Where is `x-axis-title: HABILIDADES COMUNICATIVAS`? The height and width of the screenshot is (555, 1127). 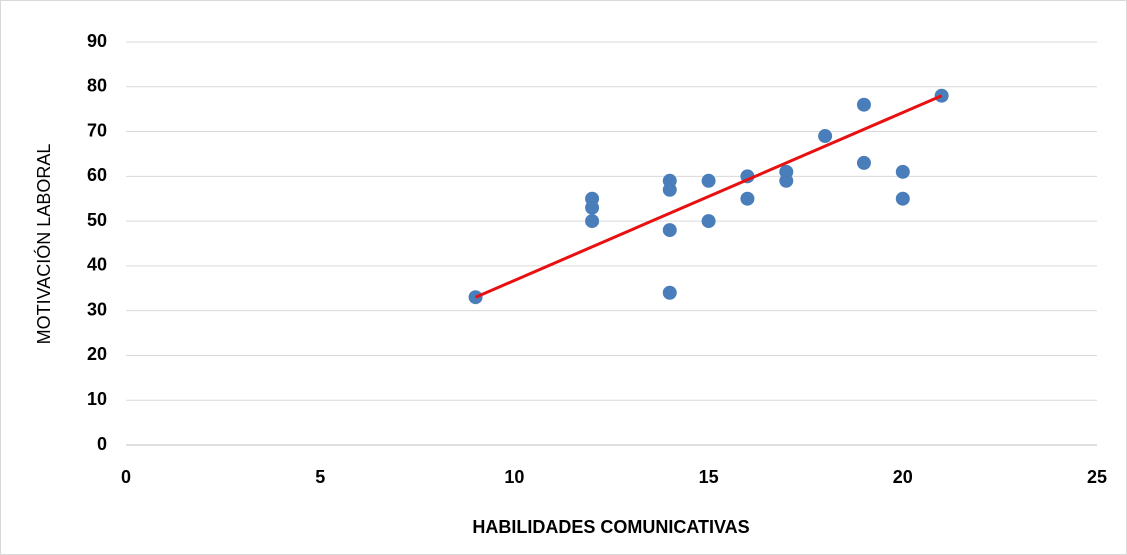 x-axis-title: HABILIDADES COMUNICATIVAS is located at coordinates (610, 527).